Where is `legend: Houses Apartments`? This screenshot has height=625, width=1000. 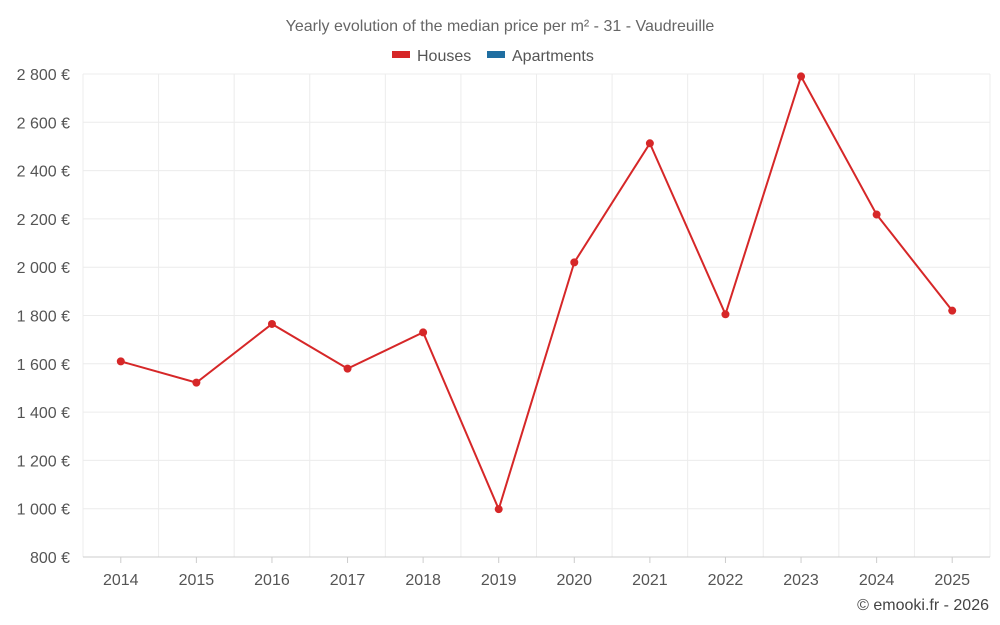
legend: Houses Apartments is located at coordinates (493, 56).